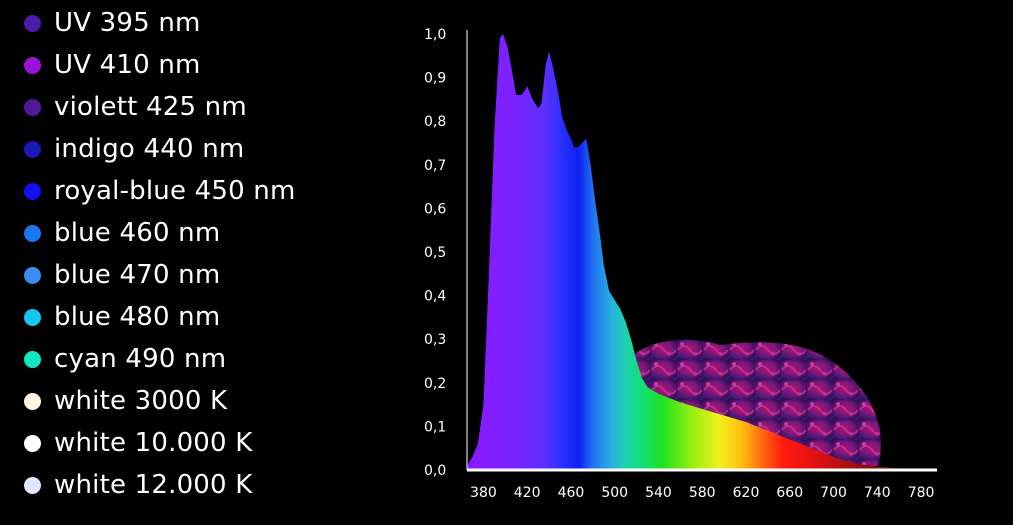 This screenshot has width=1013, height=525. I want to click on x-tick-label: 660, so click(789, 493).